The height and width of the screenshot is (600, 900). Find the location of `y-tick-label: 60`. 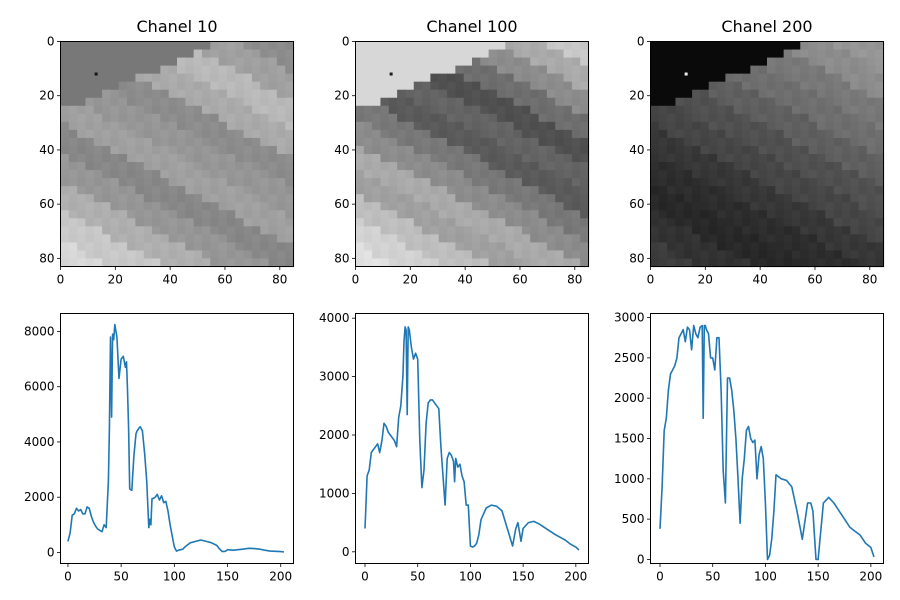

y-tick-label: 60 is located at coordinates (46, 204).